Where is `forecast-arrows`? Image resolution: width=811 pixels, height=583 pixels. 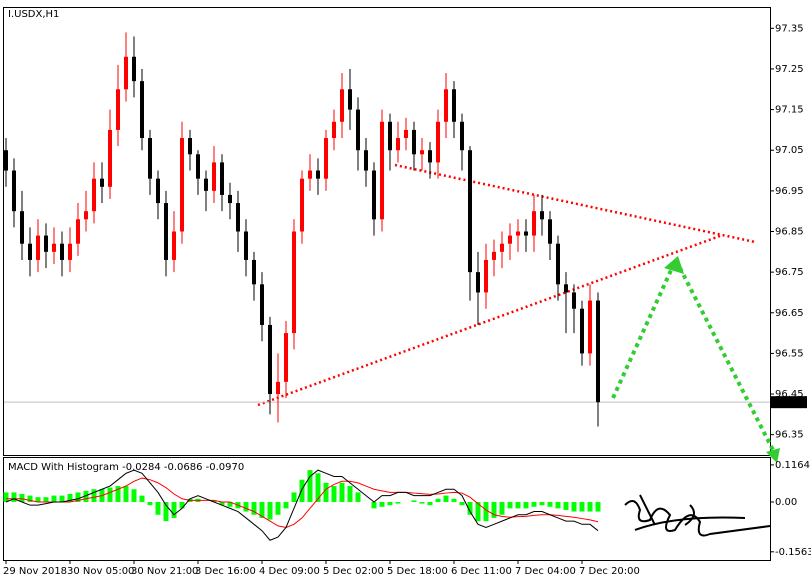 forecast-arrows is located at coordinates (695, 359).